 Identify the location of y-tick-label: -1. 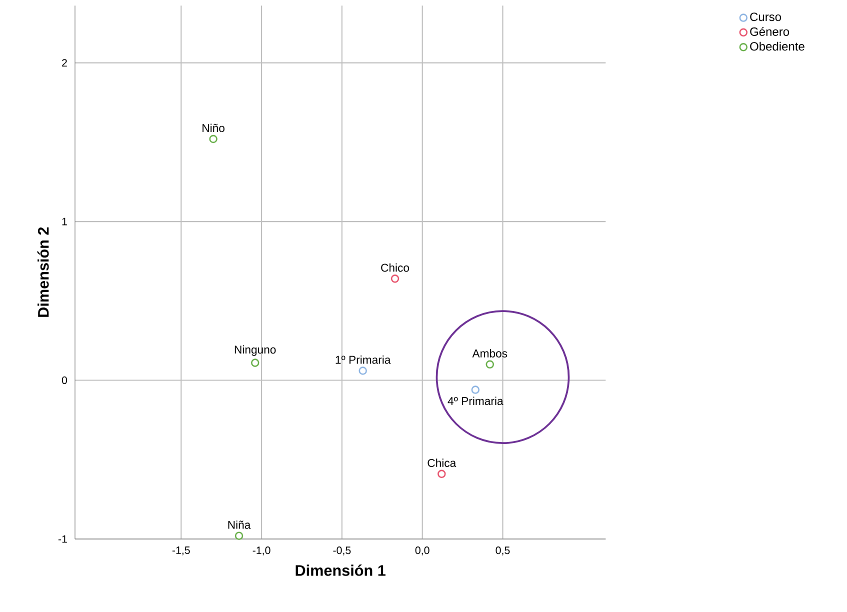
(62, 539).